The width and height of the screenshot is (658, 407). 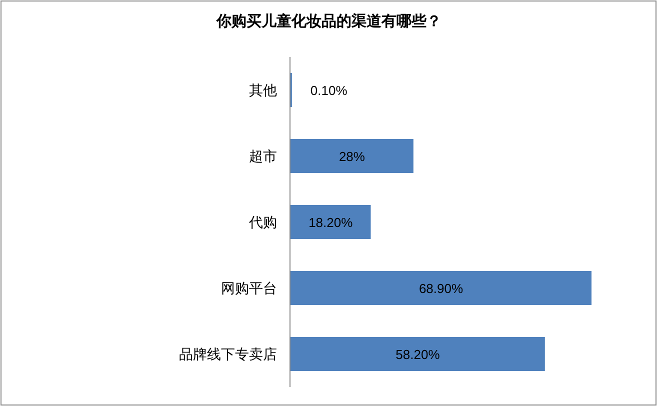 I want to click on data-label: 0.10%, so click(x=329, y=90).